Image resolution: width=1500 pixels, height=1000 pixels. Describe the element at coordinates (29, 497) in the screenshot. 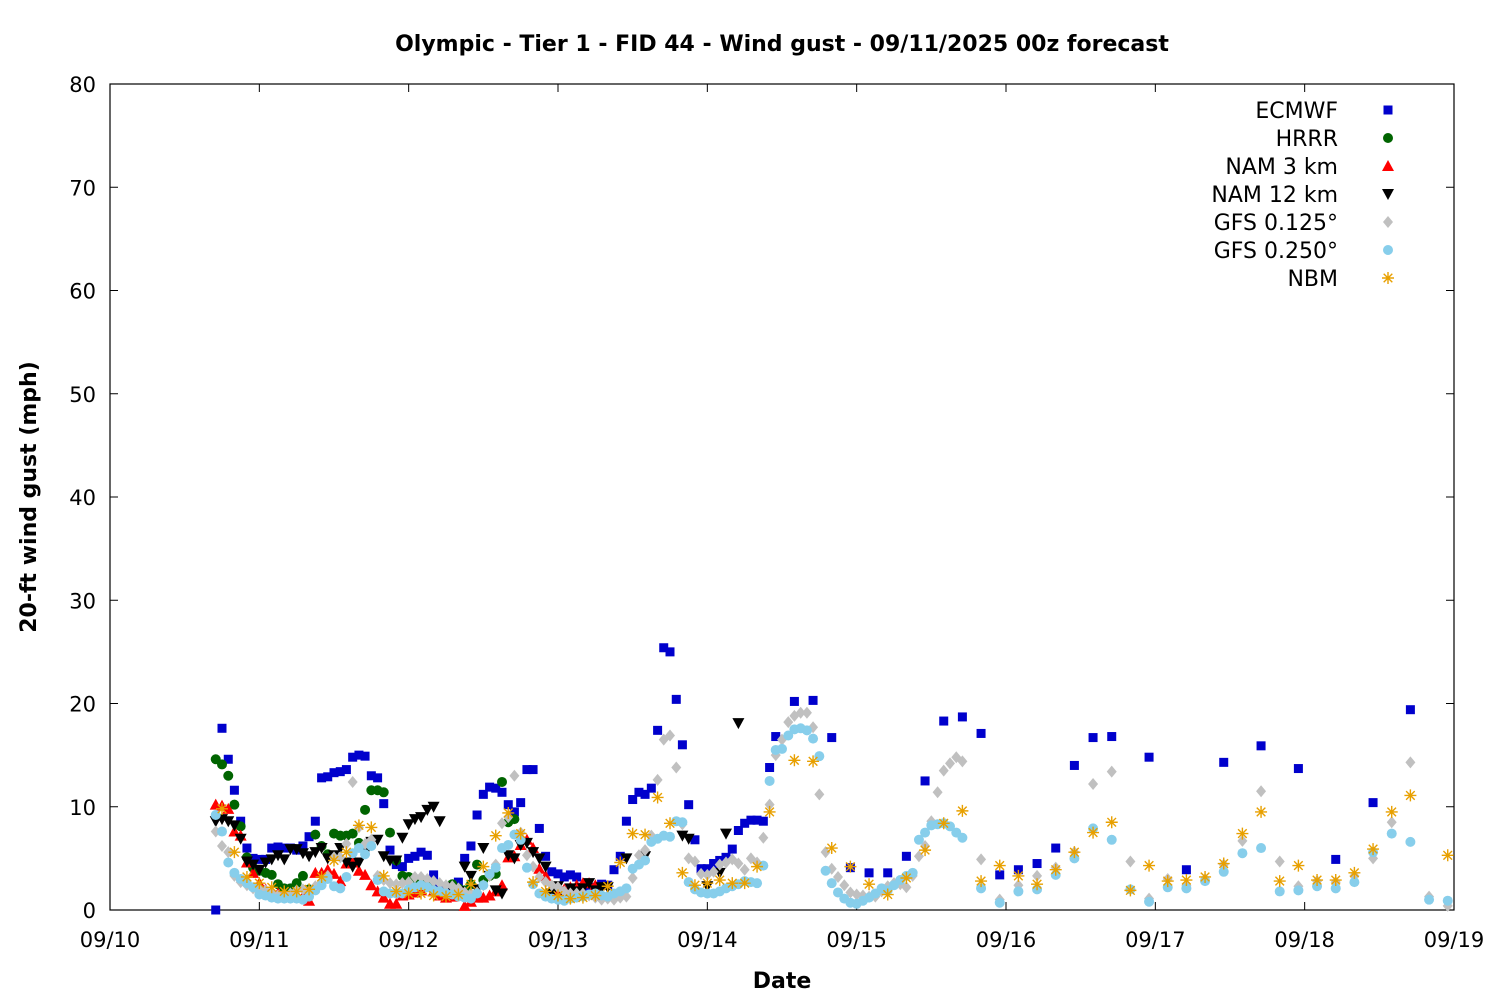

I see `y-axis-label: 20-ft wind gust (mph)` at that location.